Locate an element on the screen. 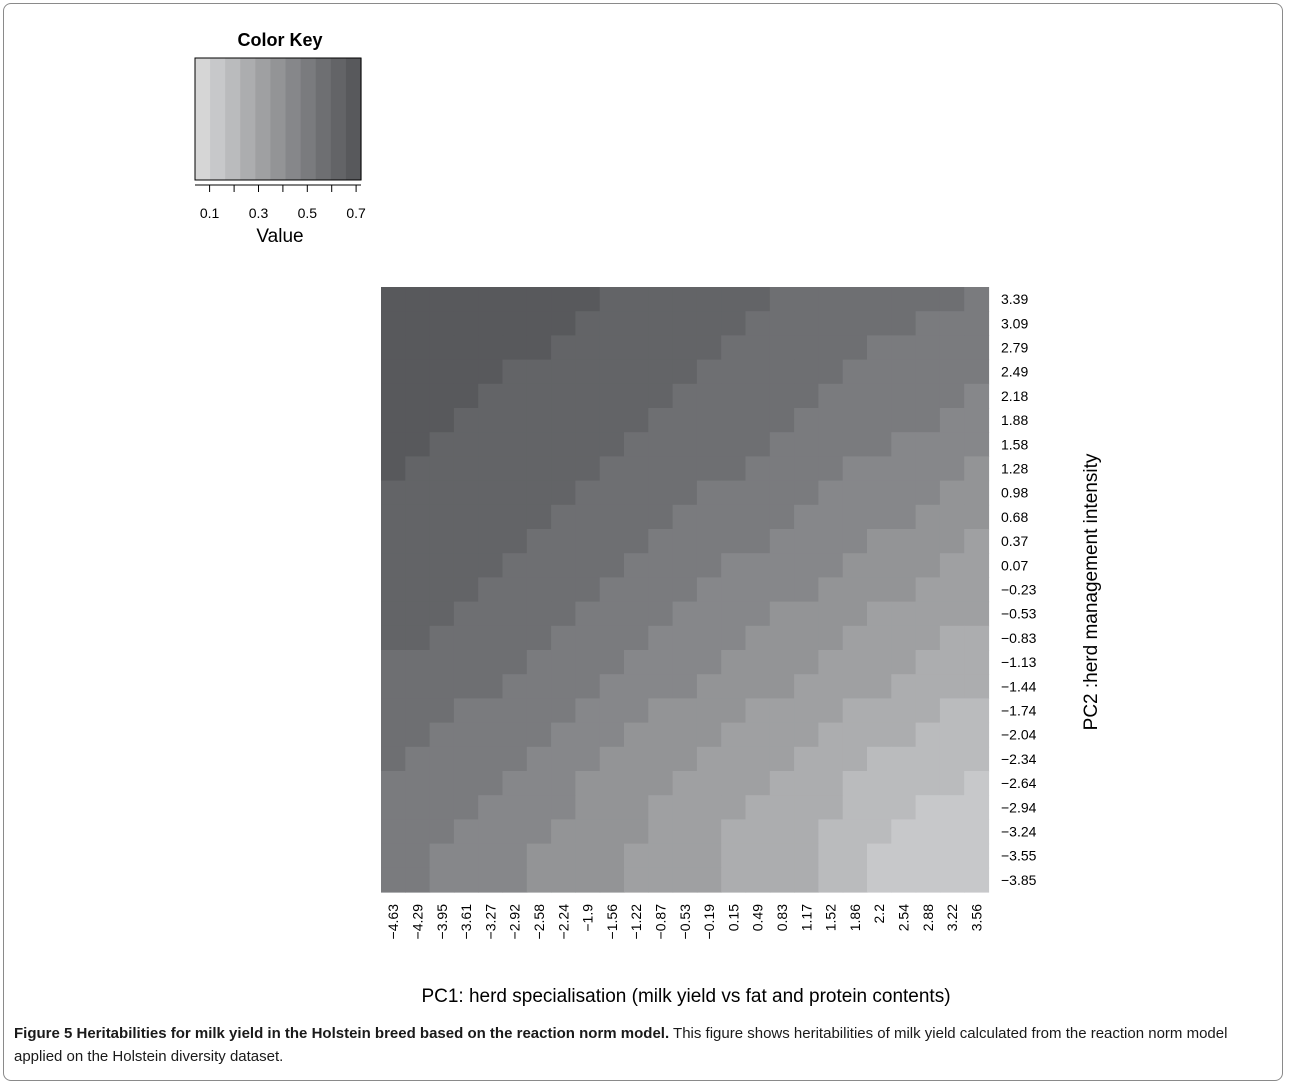 This screenshot has width=1289, height=1084. x-tick-label: 0.49 is located at coordinates (758, 917).